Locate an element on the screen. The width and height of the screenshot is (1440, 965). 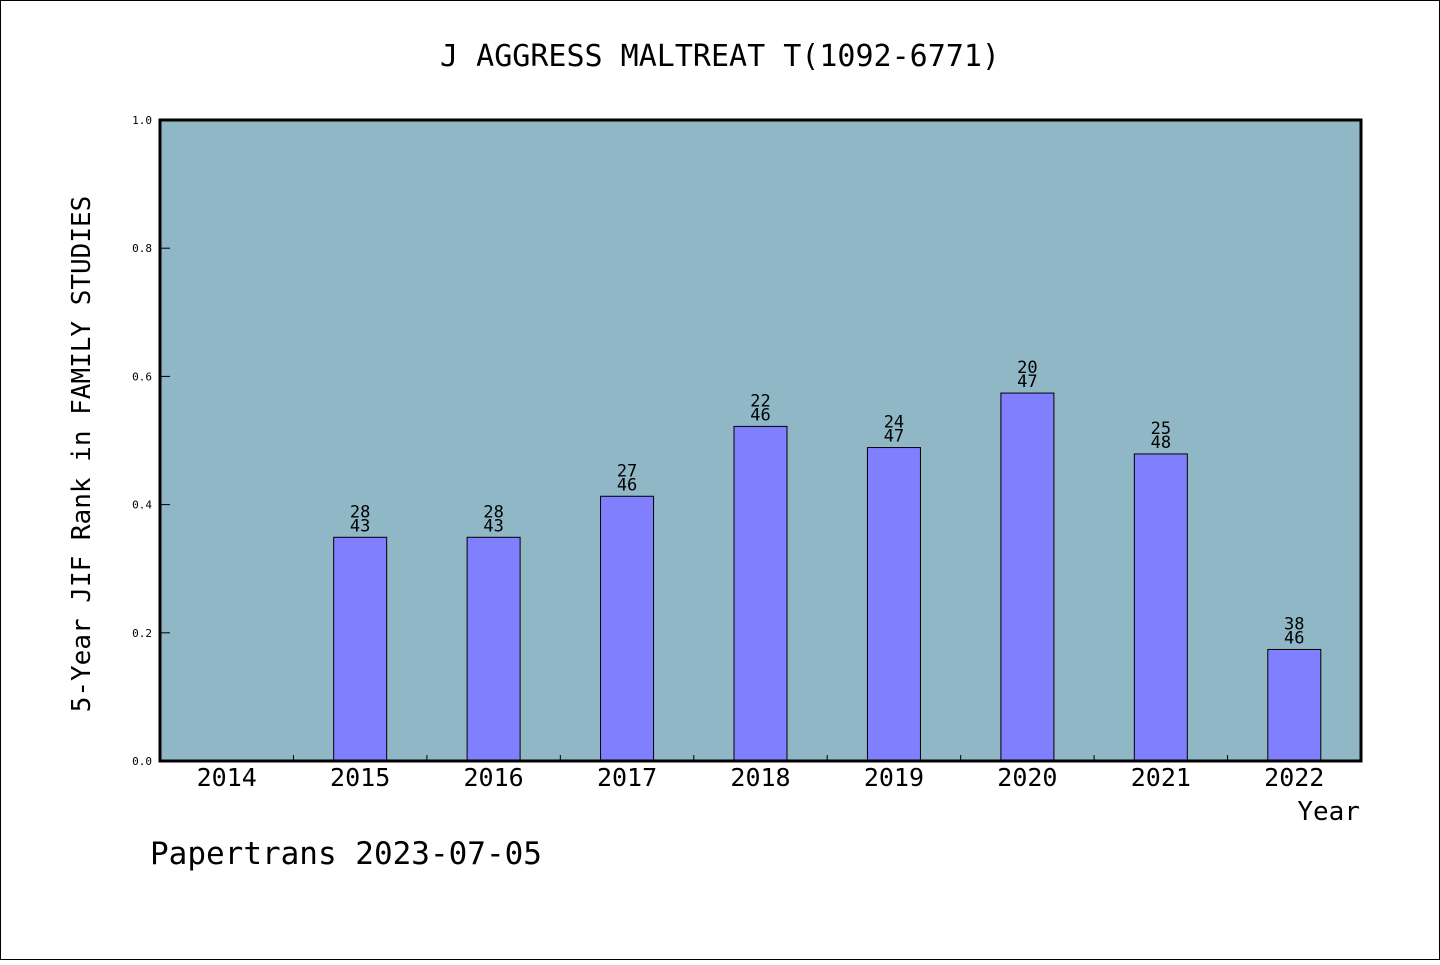
bar-label-total-2021: 48 is located at coordinates (1161, 443).